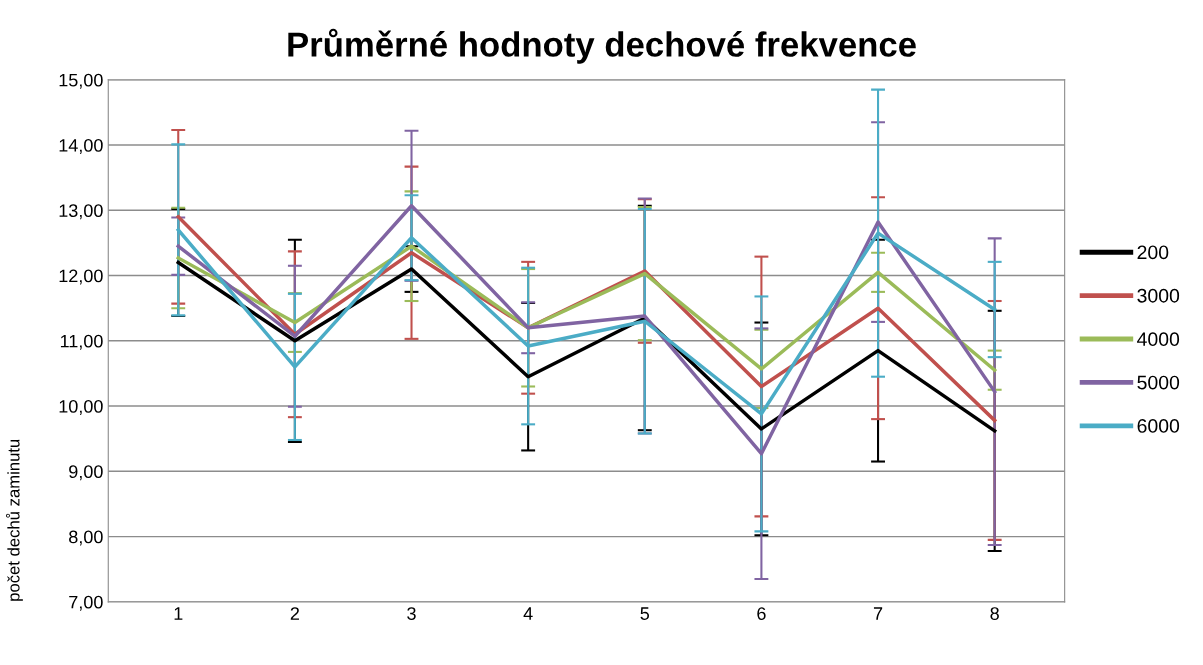  What do you see at coordinates (878, 613) in the screenshot?
I see `x-tick-label: 7` at bounding box center [878, 613].